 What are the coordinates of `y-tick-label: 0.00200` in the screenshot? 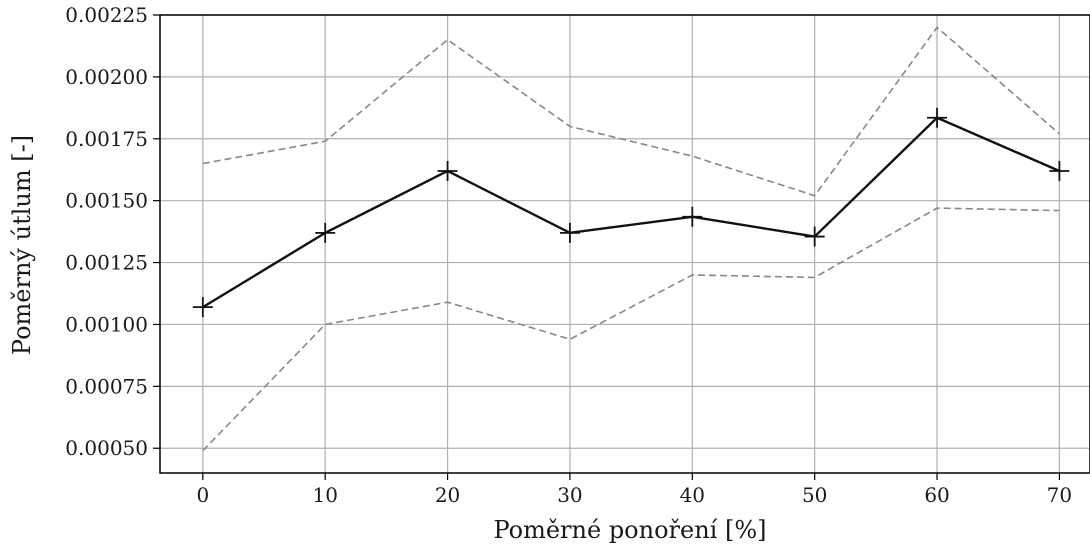 It's located at (106, 77).